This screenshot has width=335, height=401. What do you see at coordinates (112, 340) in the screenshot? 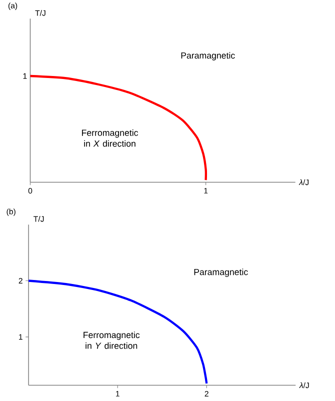
I see `annotation: Ferromagnetic in Y direction` at bounding box center [112, 340].